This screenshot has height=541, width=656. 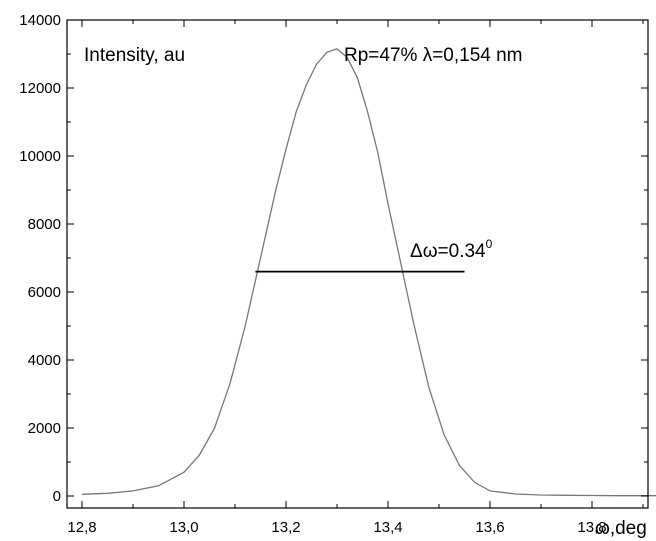 What do you see at coordinates (621, 528) in the screenshot?
I see `x-axis-title: ω,deg` at bounding box center [621, 528].